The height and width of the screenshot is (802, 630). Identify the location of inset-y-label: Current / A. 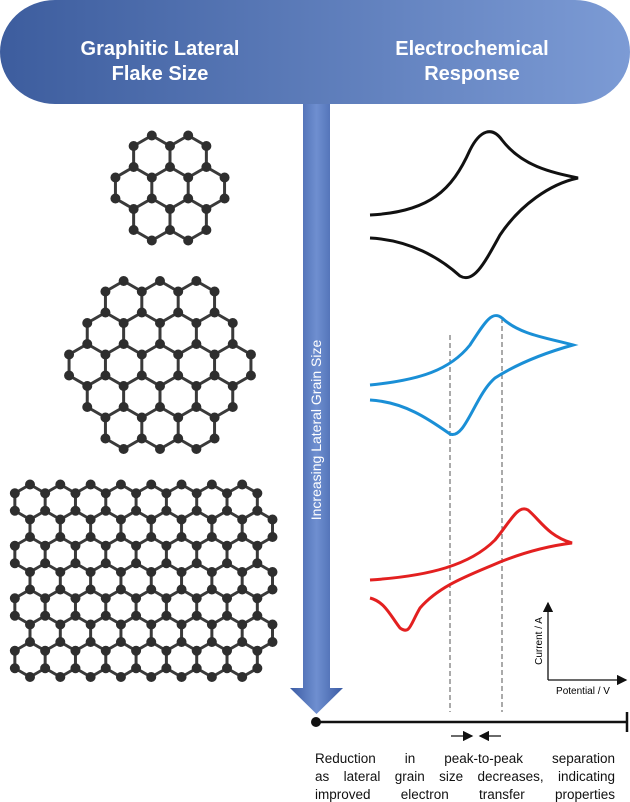
(539, 641).